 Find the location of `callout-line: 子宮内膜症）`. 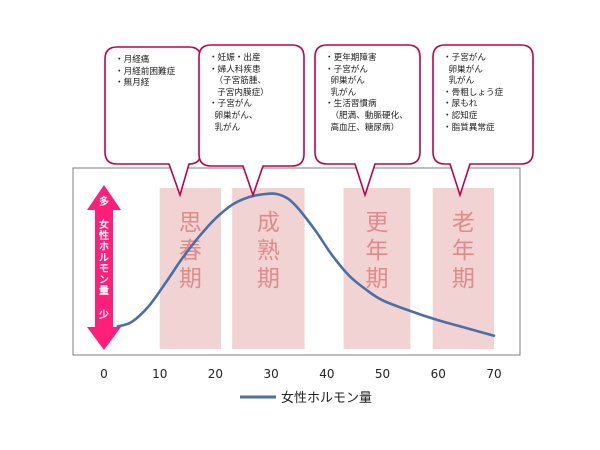

callout-line: 子宮内膜症） is located at coordinates (239, 92).